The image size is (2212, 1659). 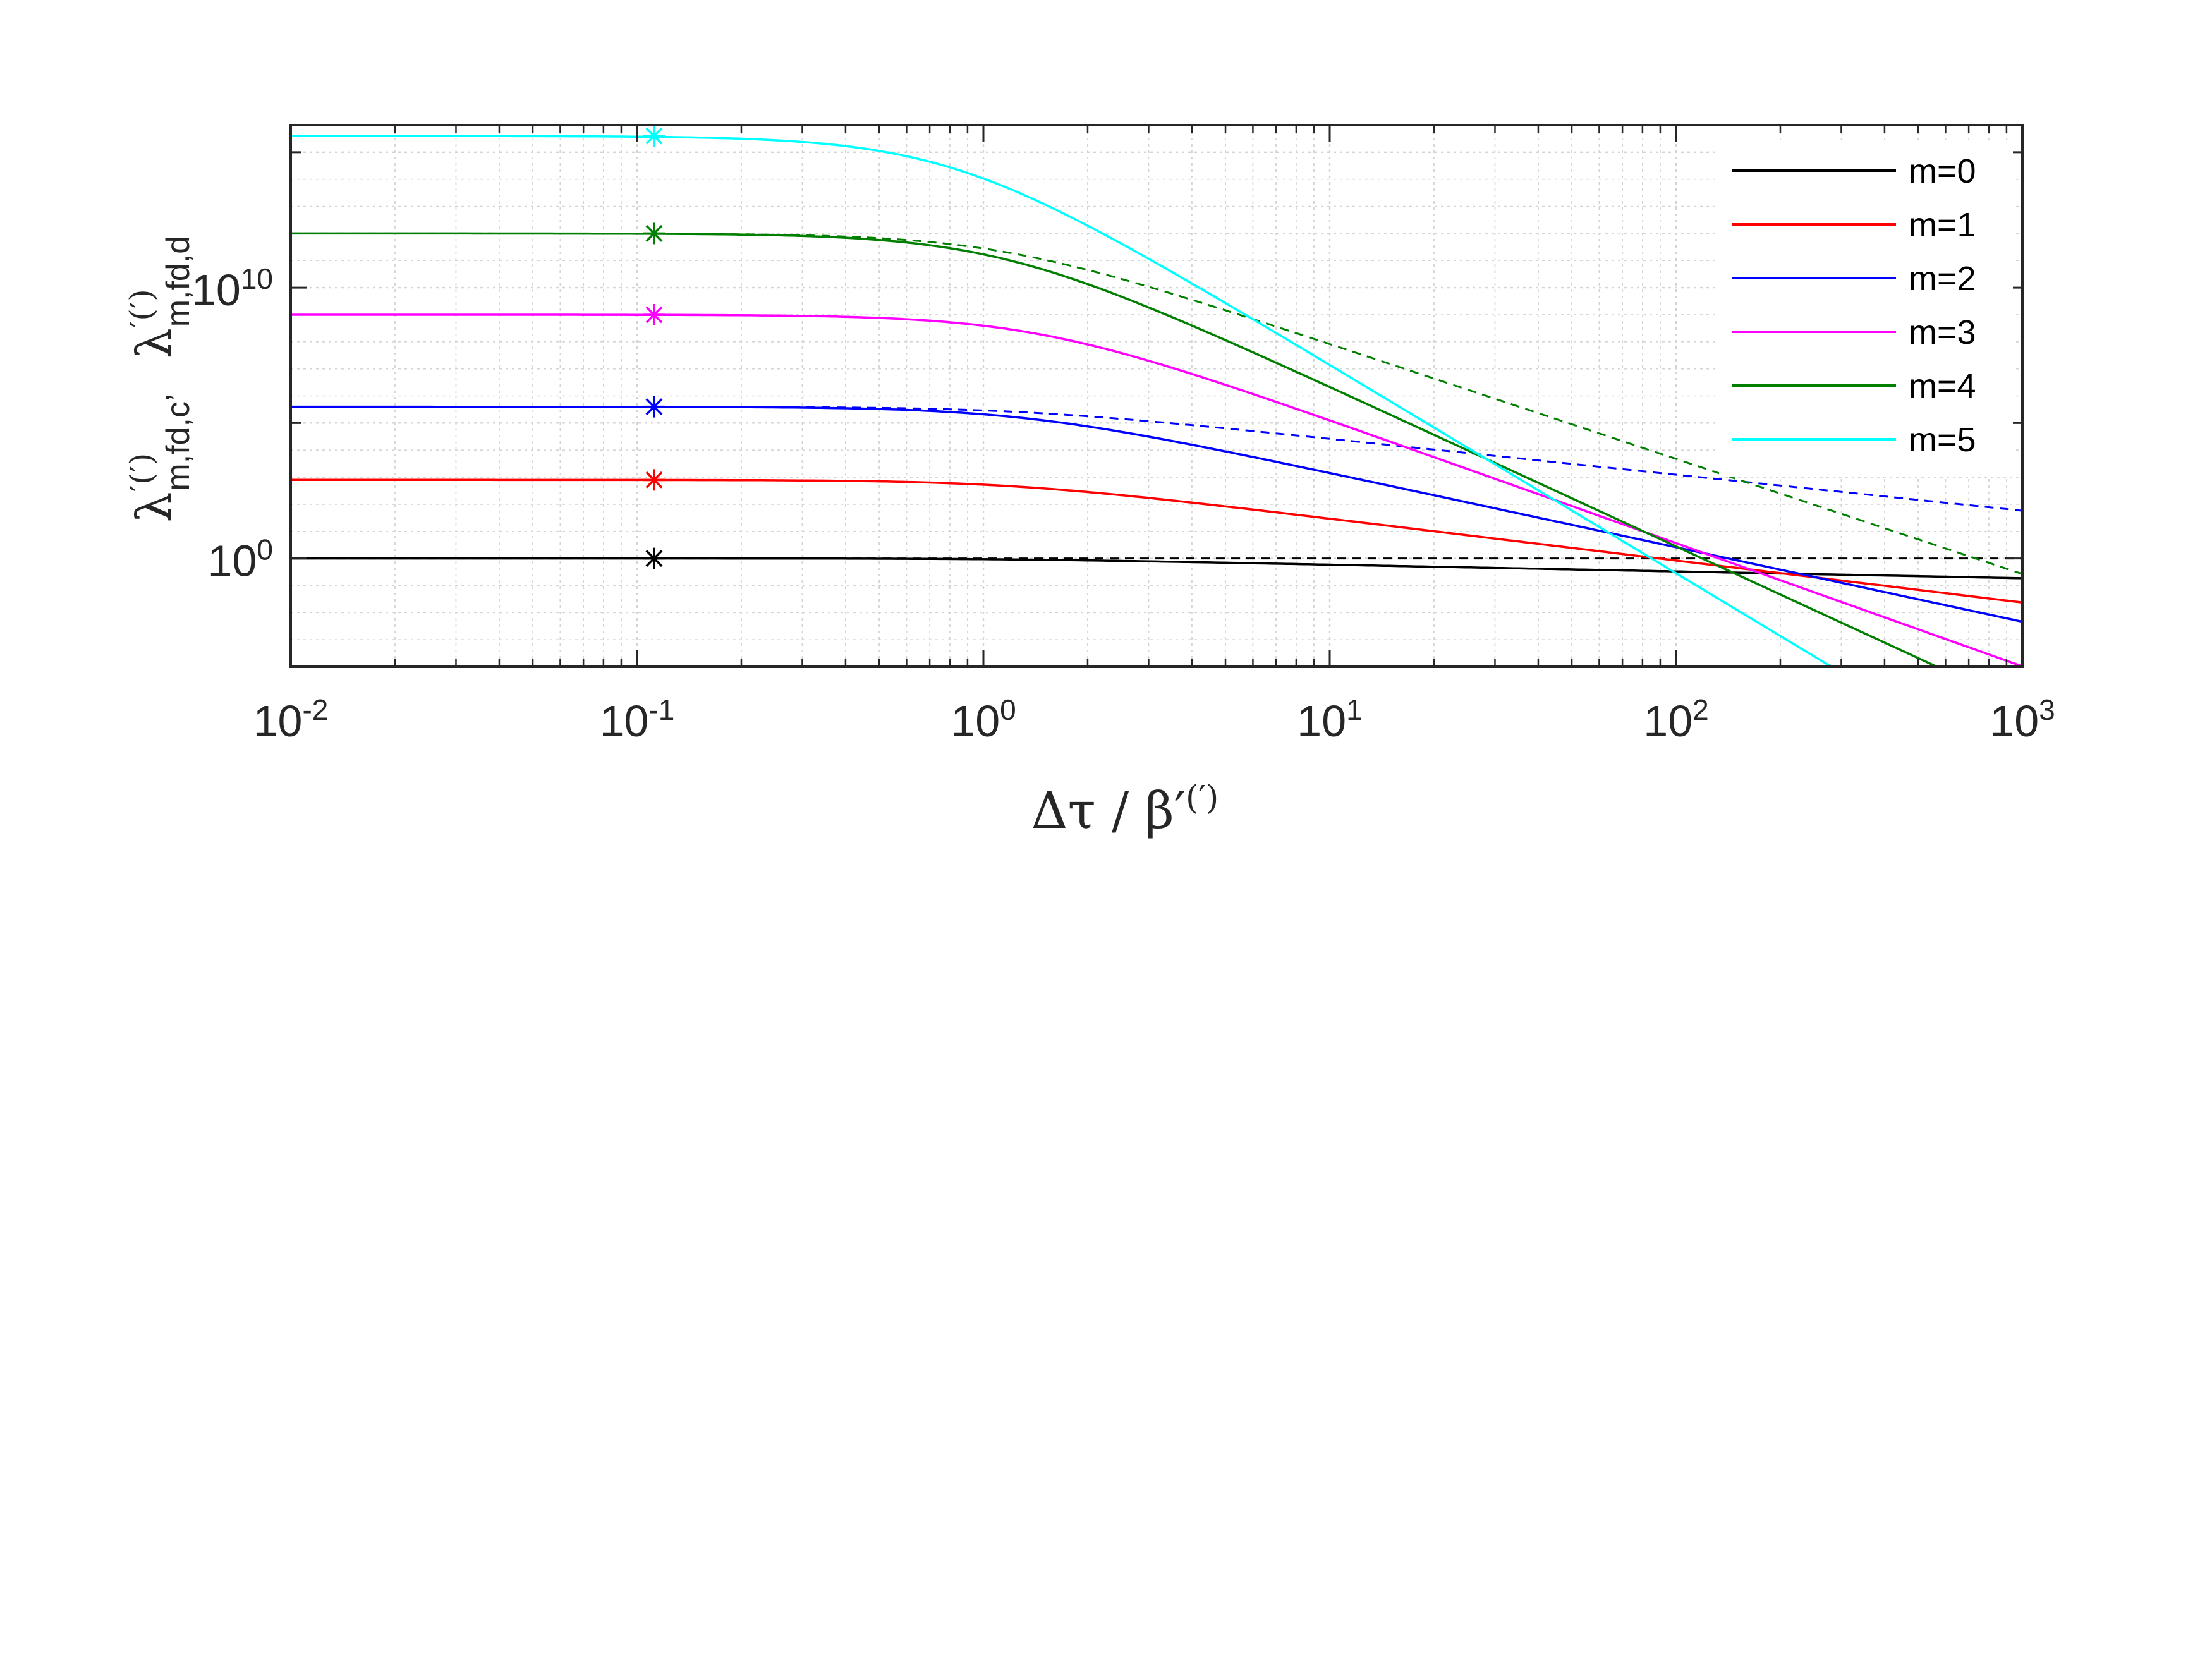 What do you see at coordinates (141, 308) in the screenshot?
I see `y-axis-title-upper-sup: ′(′)` at bounding box center [141, 308].